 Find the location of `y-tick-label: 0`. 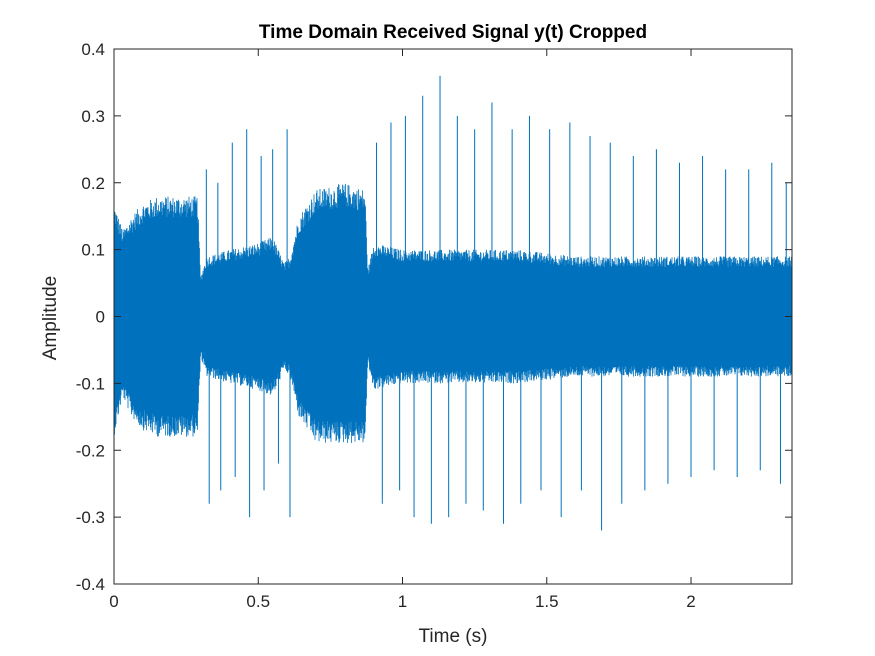

y-tick-label: 0 is located at coordinates (100, 317).